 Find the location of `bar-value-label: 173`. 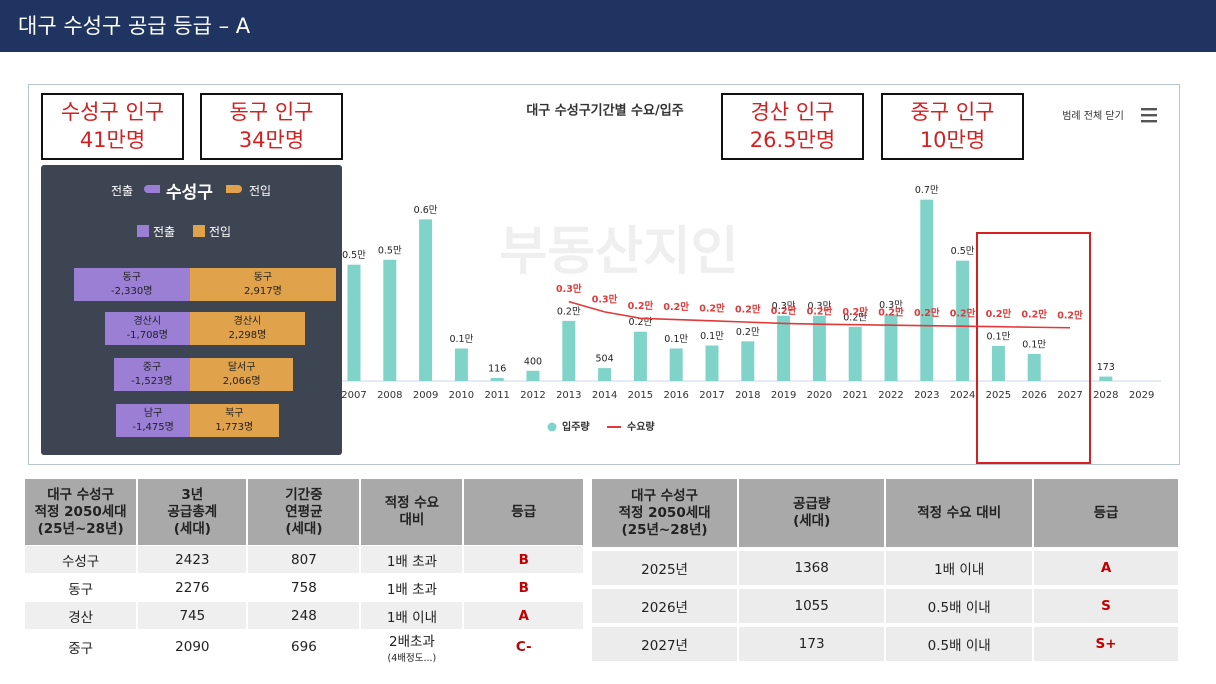

bar-value-label: 173 is located at coordinates (1106, 367).